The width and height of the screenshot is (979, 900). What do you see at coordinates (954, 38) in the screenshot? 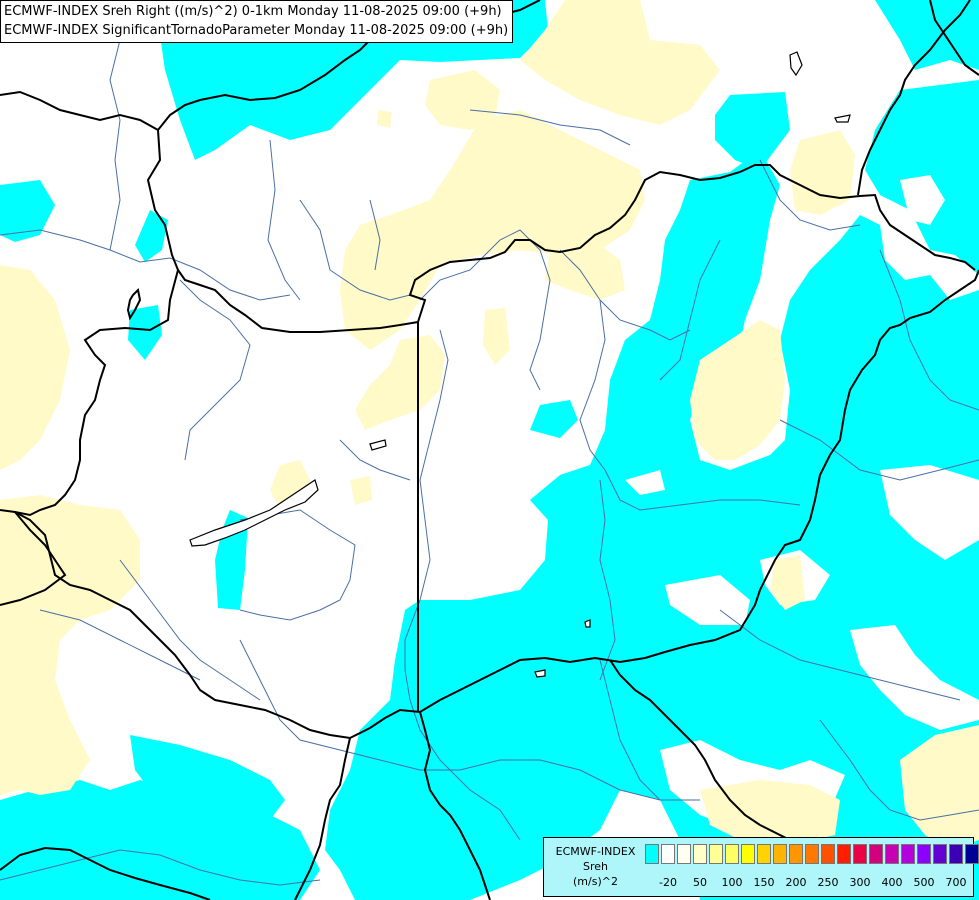
I see `border-fragment-east` at bounding box center [954, 38].